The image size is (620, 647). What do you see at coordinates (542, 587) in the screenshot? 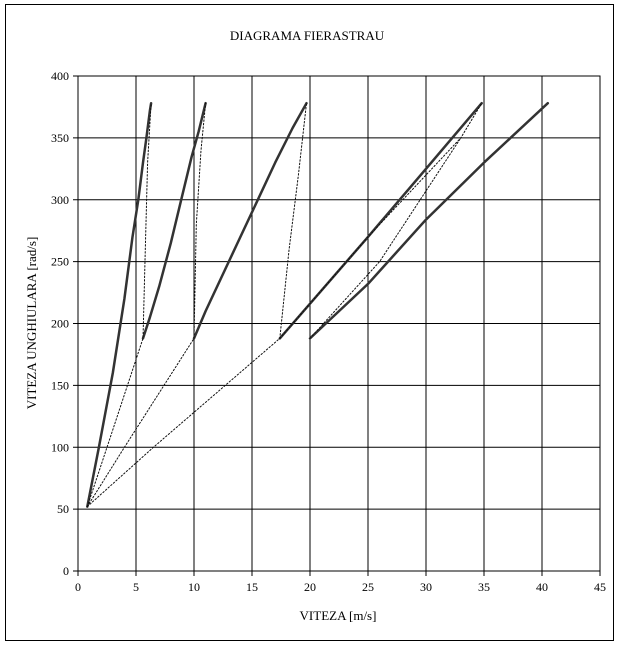
I see `x-tick-label: 40` at bounding box center [542, 587].